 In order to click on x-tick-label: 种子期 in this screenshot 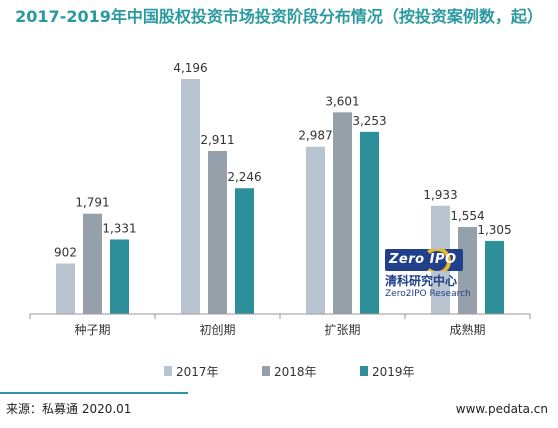, I will do `click(92, 330)`.